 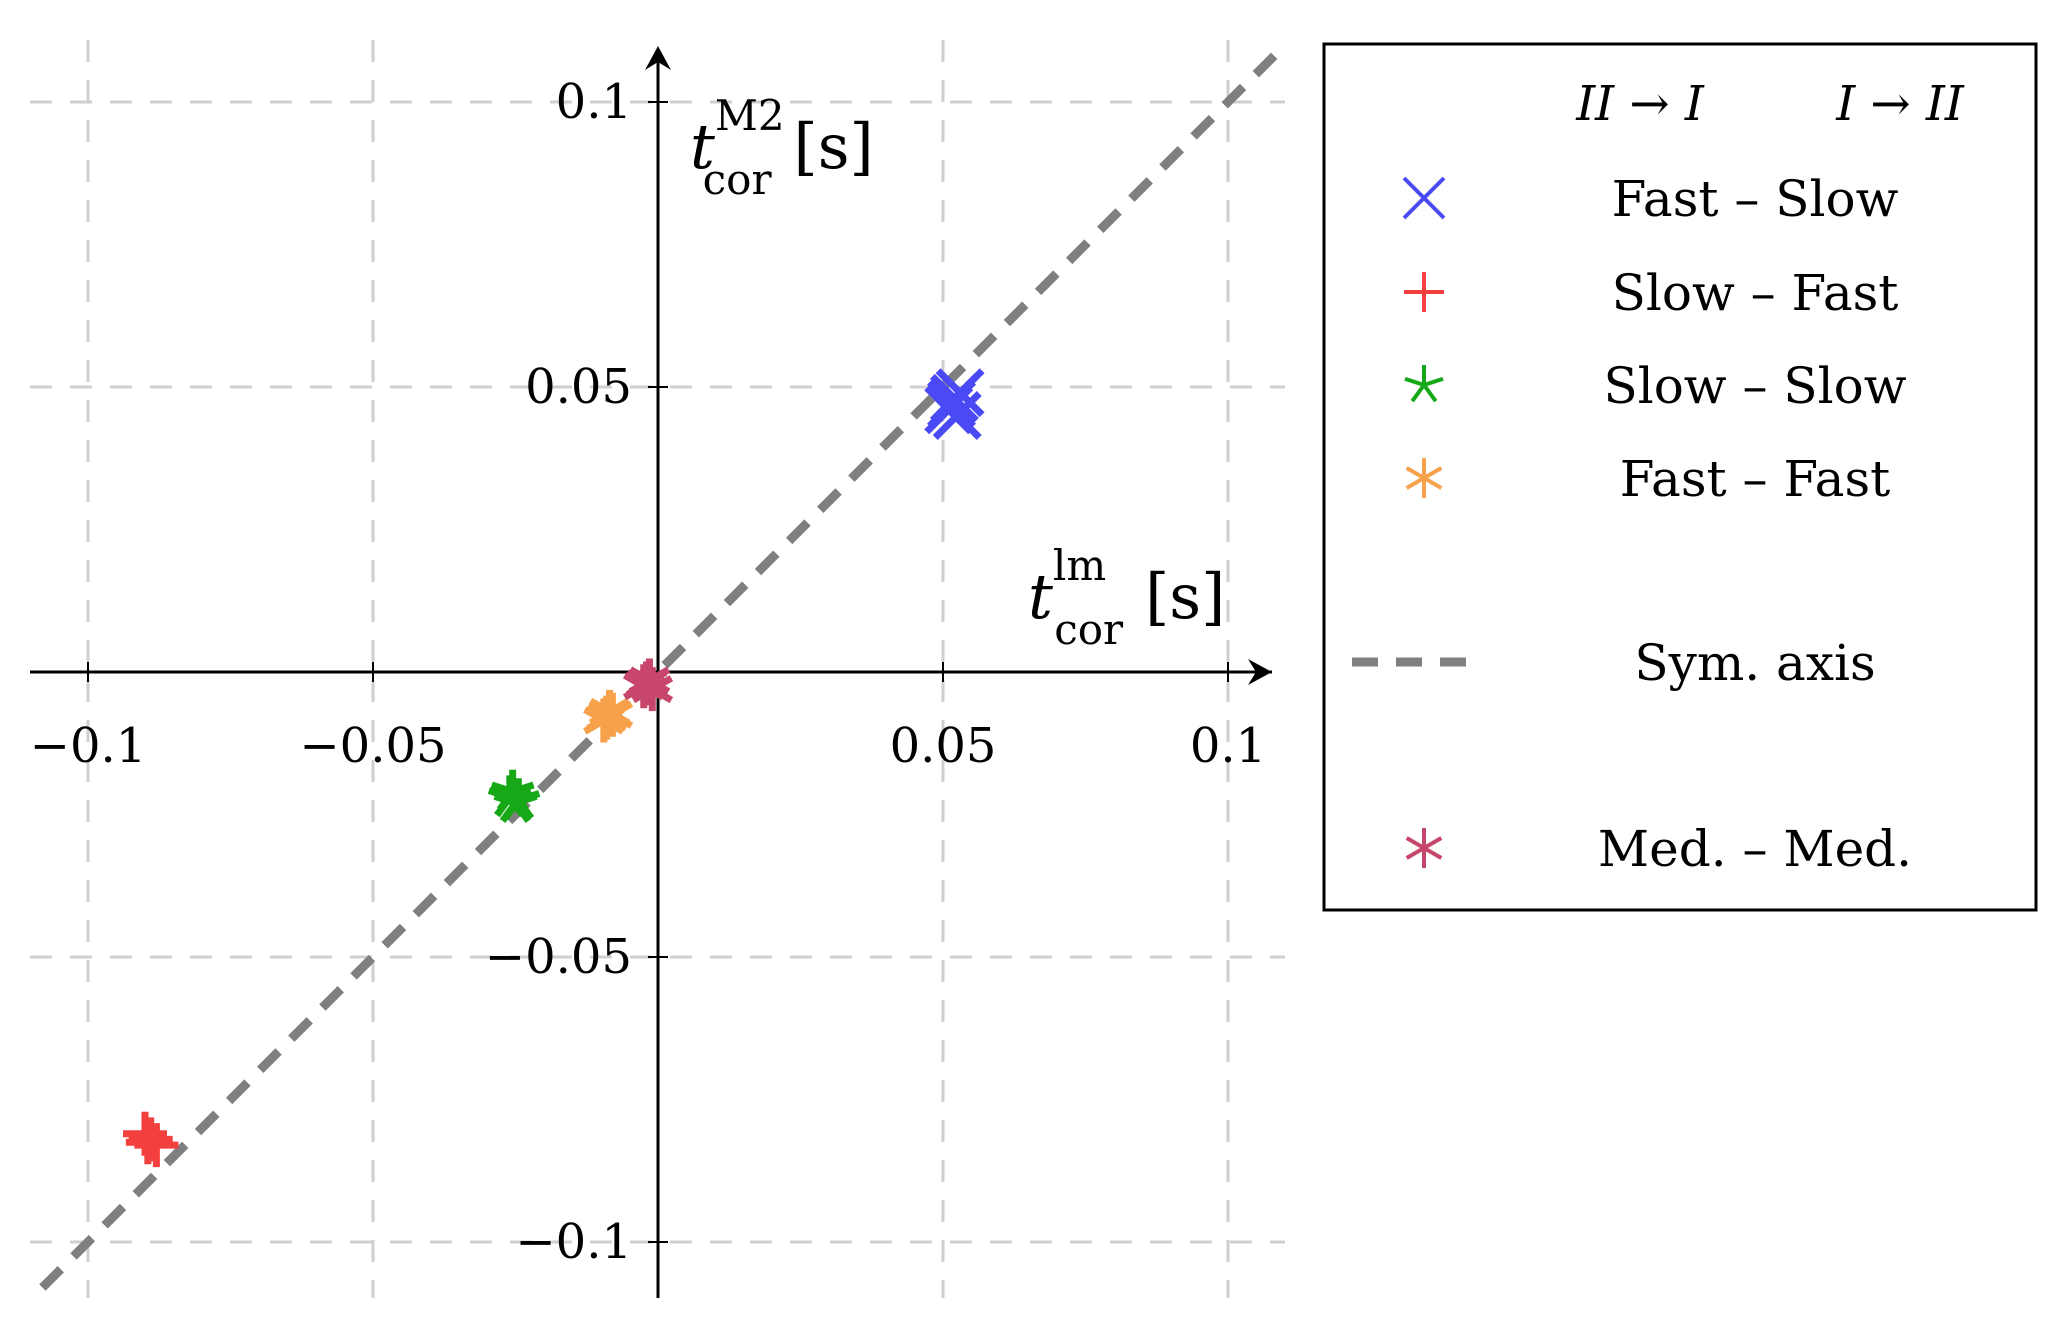 What do you see at coordinates (578, 387) in the screenshot?
I see `y-tick-label: 0.05` at bounding box center [578, 387].